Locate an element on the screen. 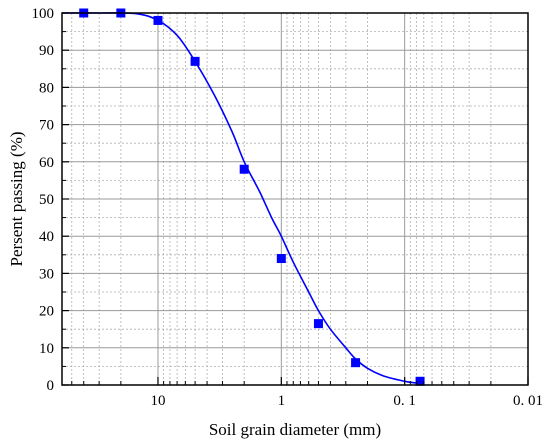 This screenshot has height=445, width=550. x-tick-label: 10 is located at coordinates (157, 401).